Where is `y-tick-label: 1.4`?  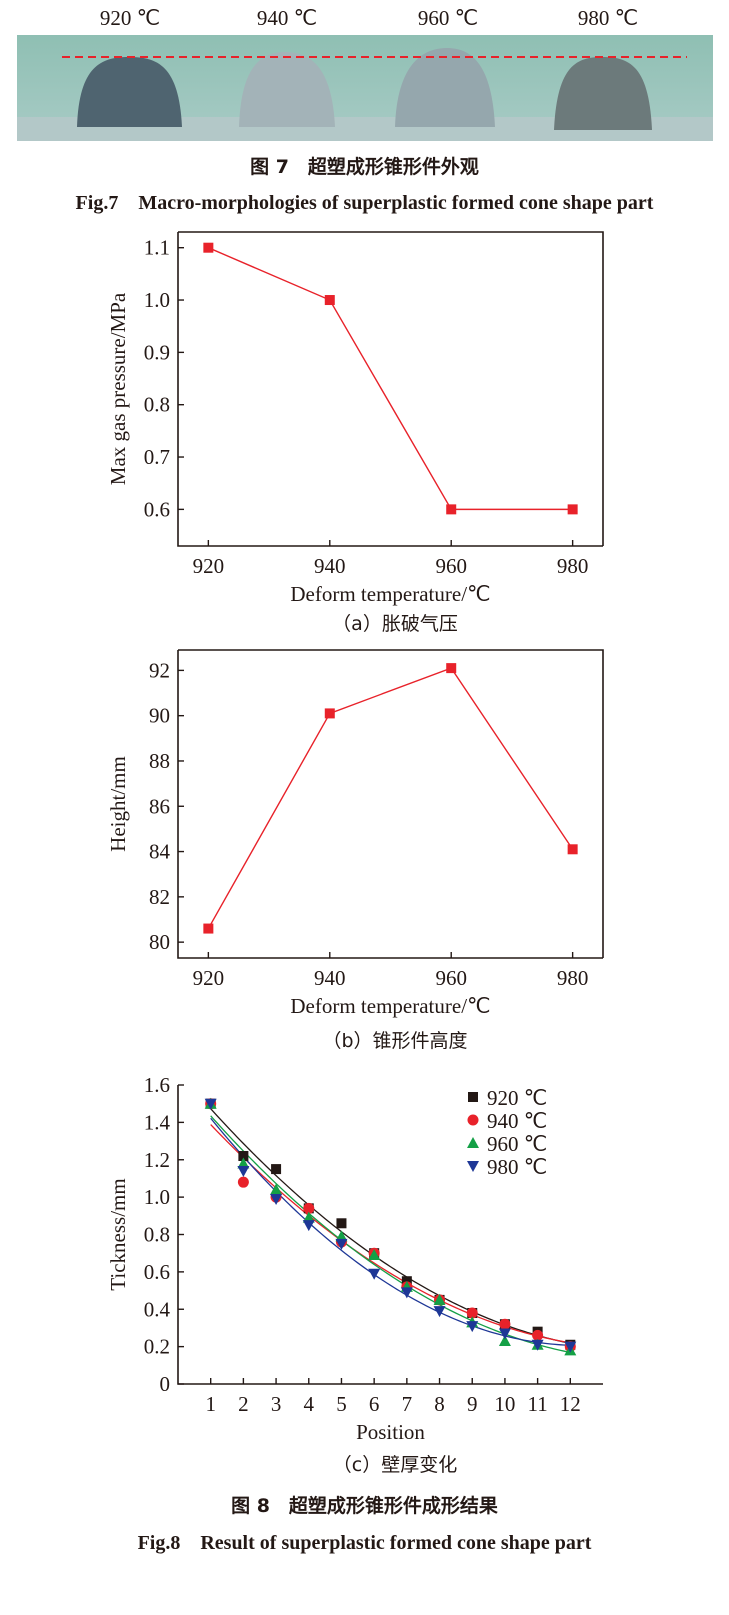
y-tick-label: 1.4 is located at coordinates (157, 1122).